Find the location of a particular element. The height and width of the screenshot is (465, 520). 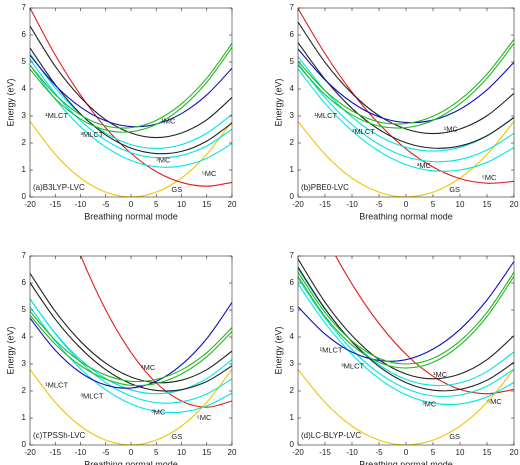

y-tick-label: 0 is located at coordinates (24, 196).